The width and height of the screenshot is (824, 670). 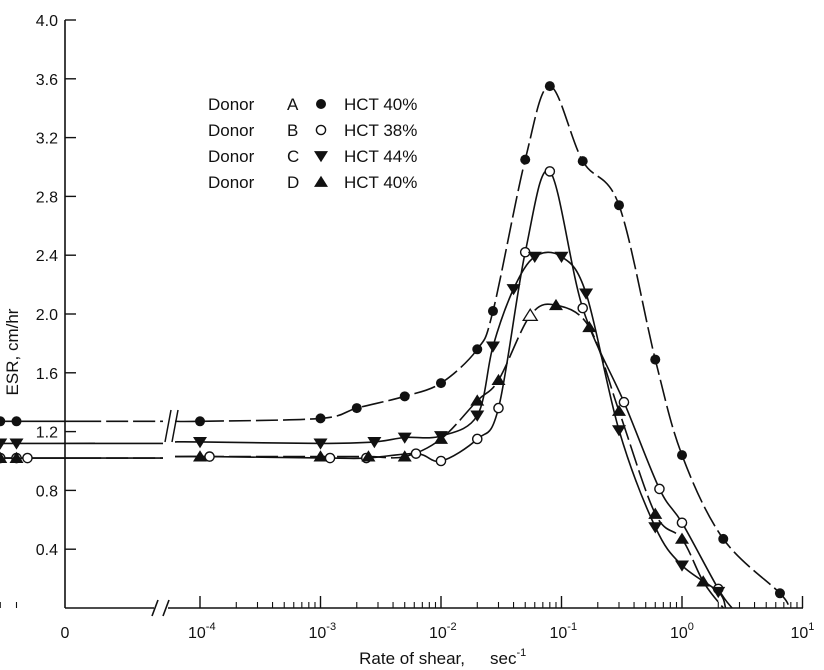 I want to click on x-tick-label: 10⁻¹, so click(x=564, y=631).